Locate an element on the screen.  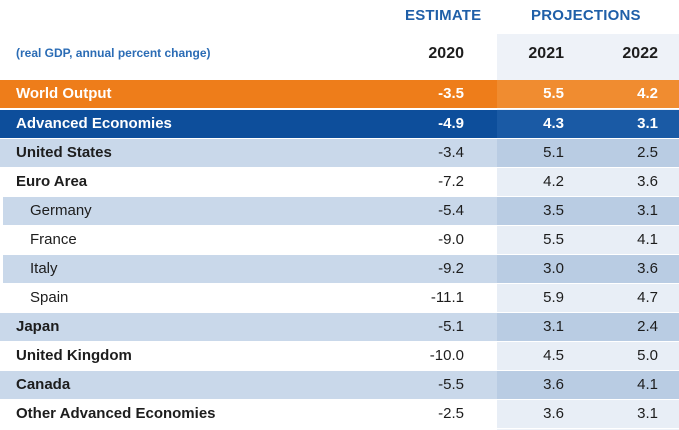
value-2020: -3.5 is located at coordinates (451, 93).